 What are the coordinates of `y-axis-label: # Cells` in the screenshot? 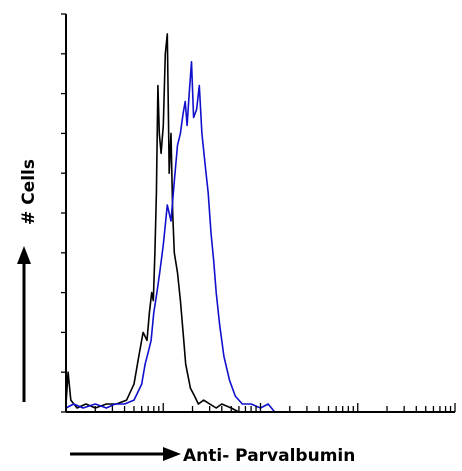 It's located at (29, 192).